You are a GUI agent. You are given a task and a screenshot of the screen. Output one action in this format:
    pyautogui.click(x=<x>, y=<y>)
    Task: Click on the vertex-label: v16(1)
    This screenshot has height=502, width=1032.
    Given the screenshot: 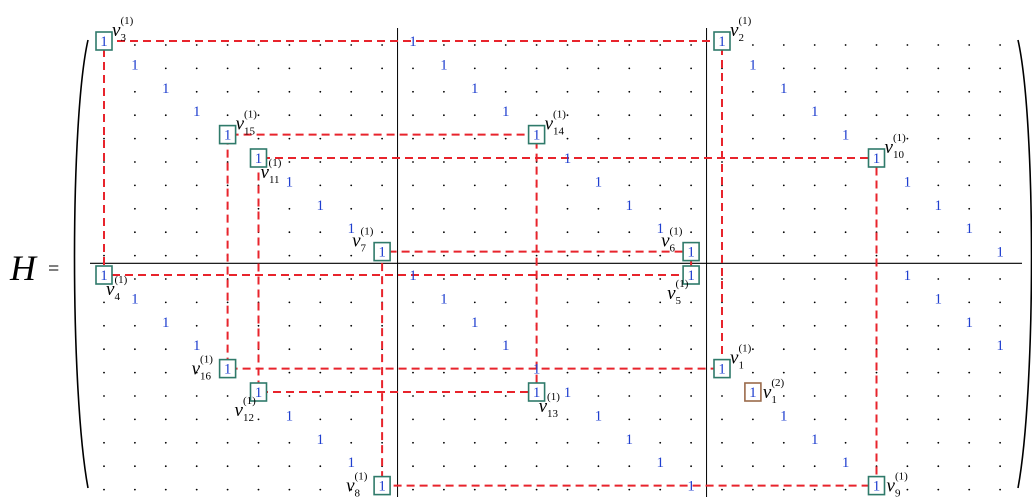 What is the action you would take?
    pyautogui.click(x=203, y=368)
    